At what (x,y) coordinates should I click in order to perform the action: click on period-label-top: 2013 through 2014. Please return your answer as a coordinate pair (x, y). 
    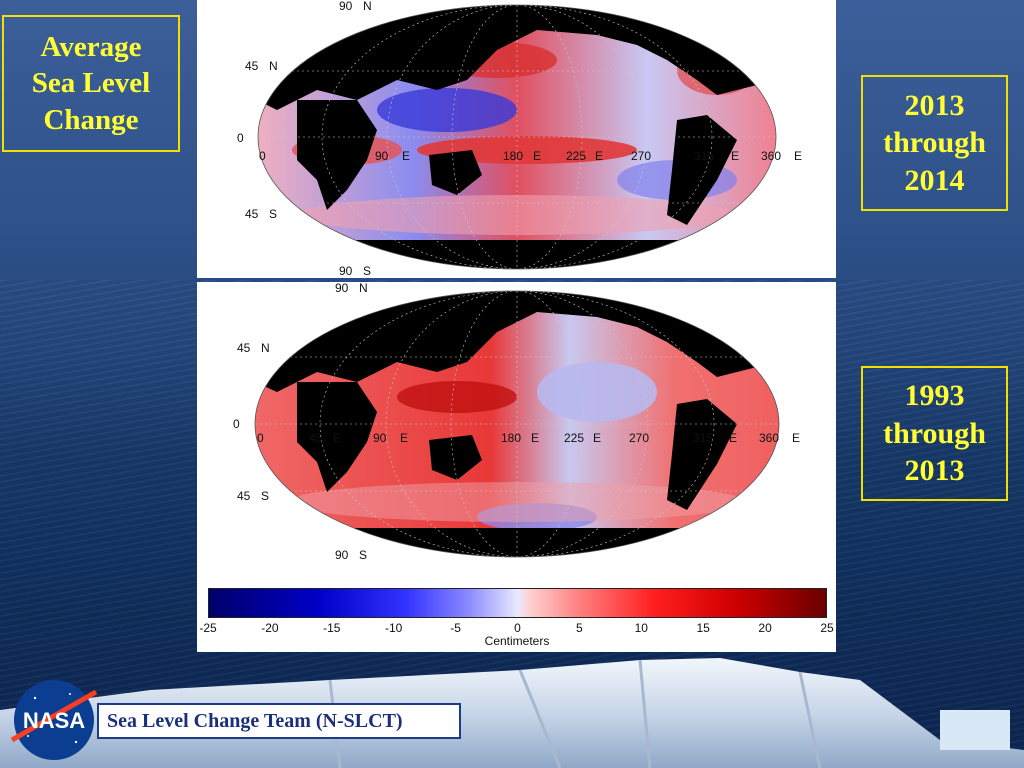
    Looking at the image, I should click on (934, 143).